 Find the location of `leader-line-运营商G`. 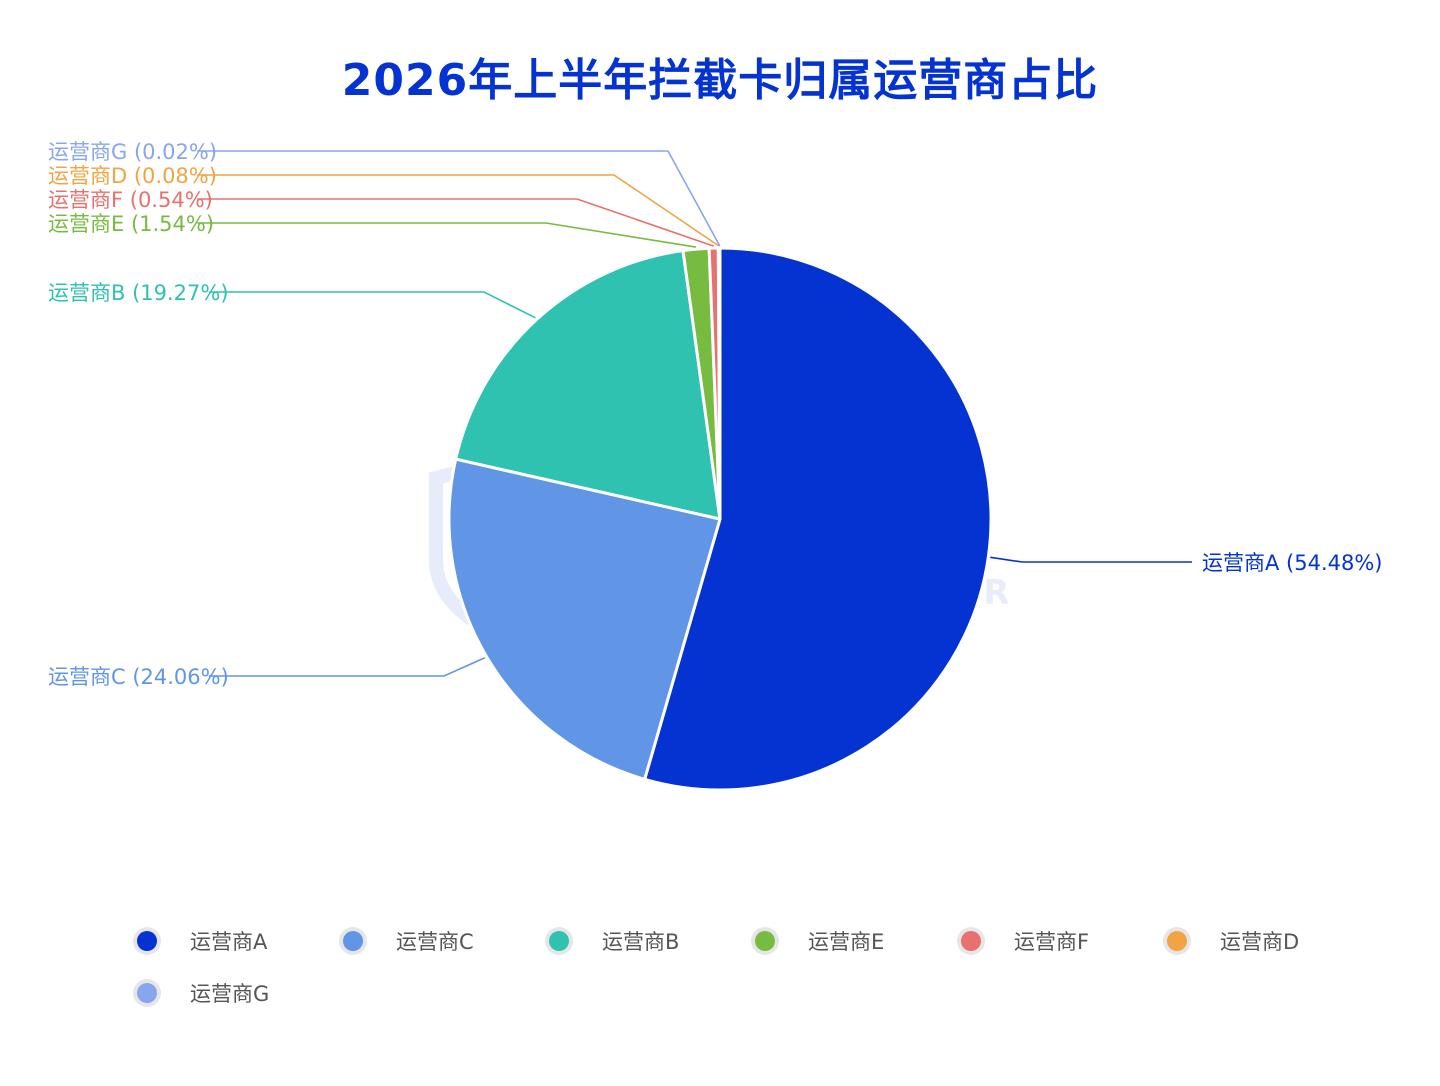

leader-line-运营商G is located at coordinates (459, 198).